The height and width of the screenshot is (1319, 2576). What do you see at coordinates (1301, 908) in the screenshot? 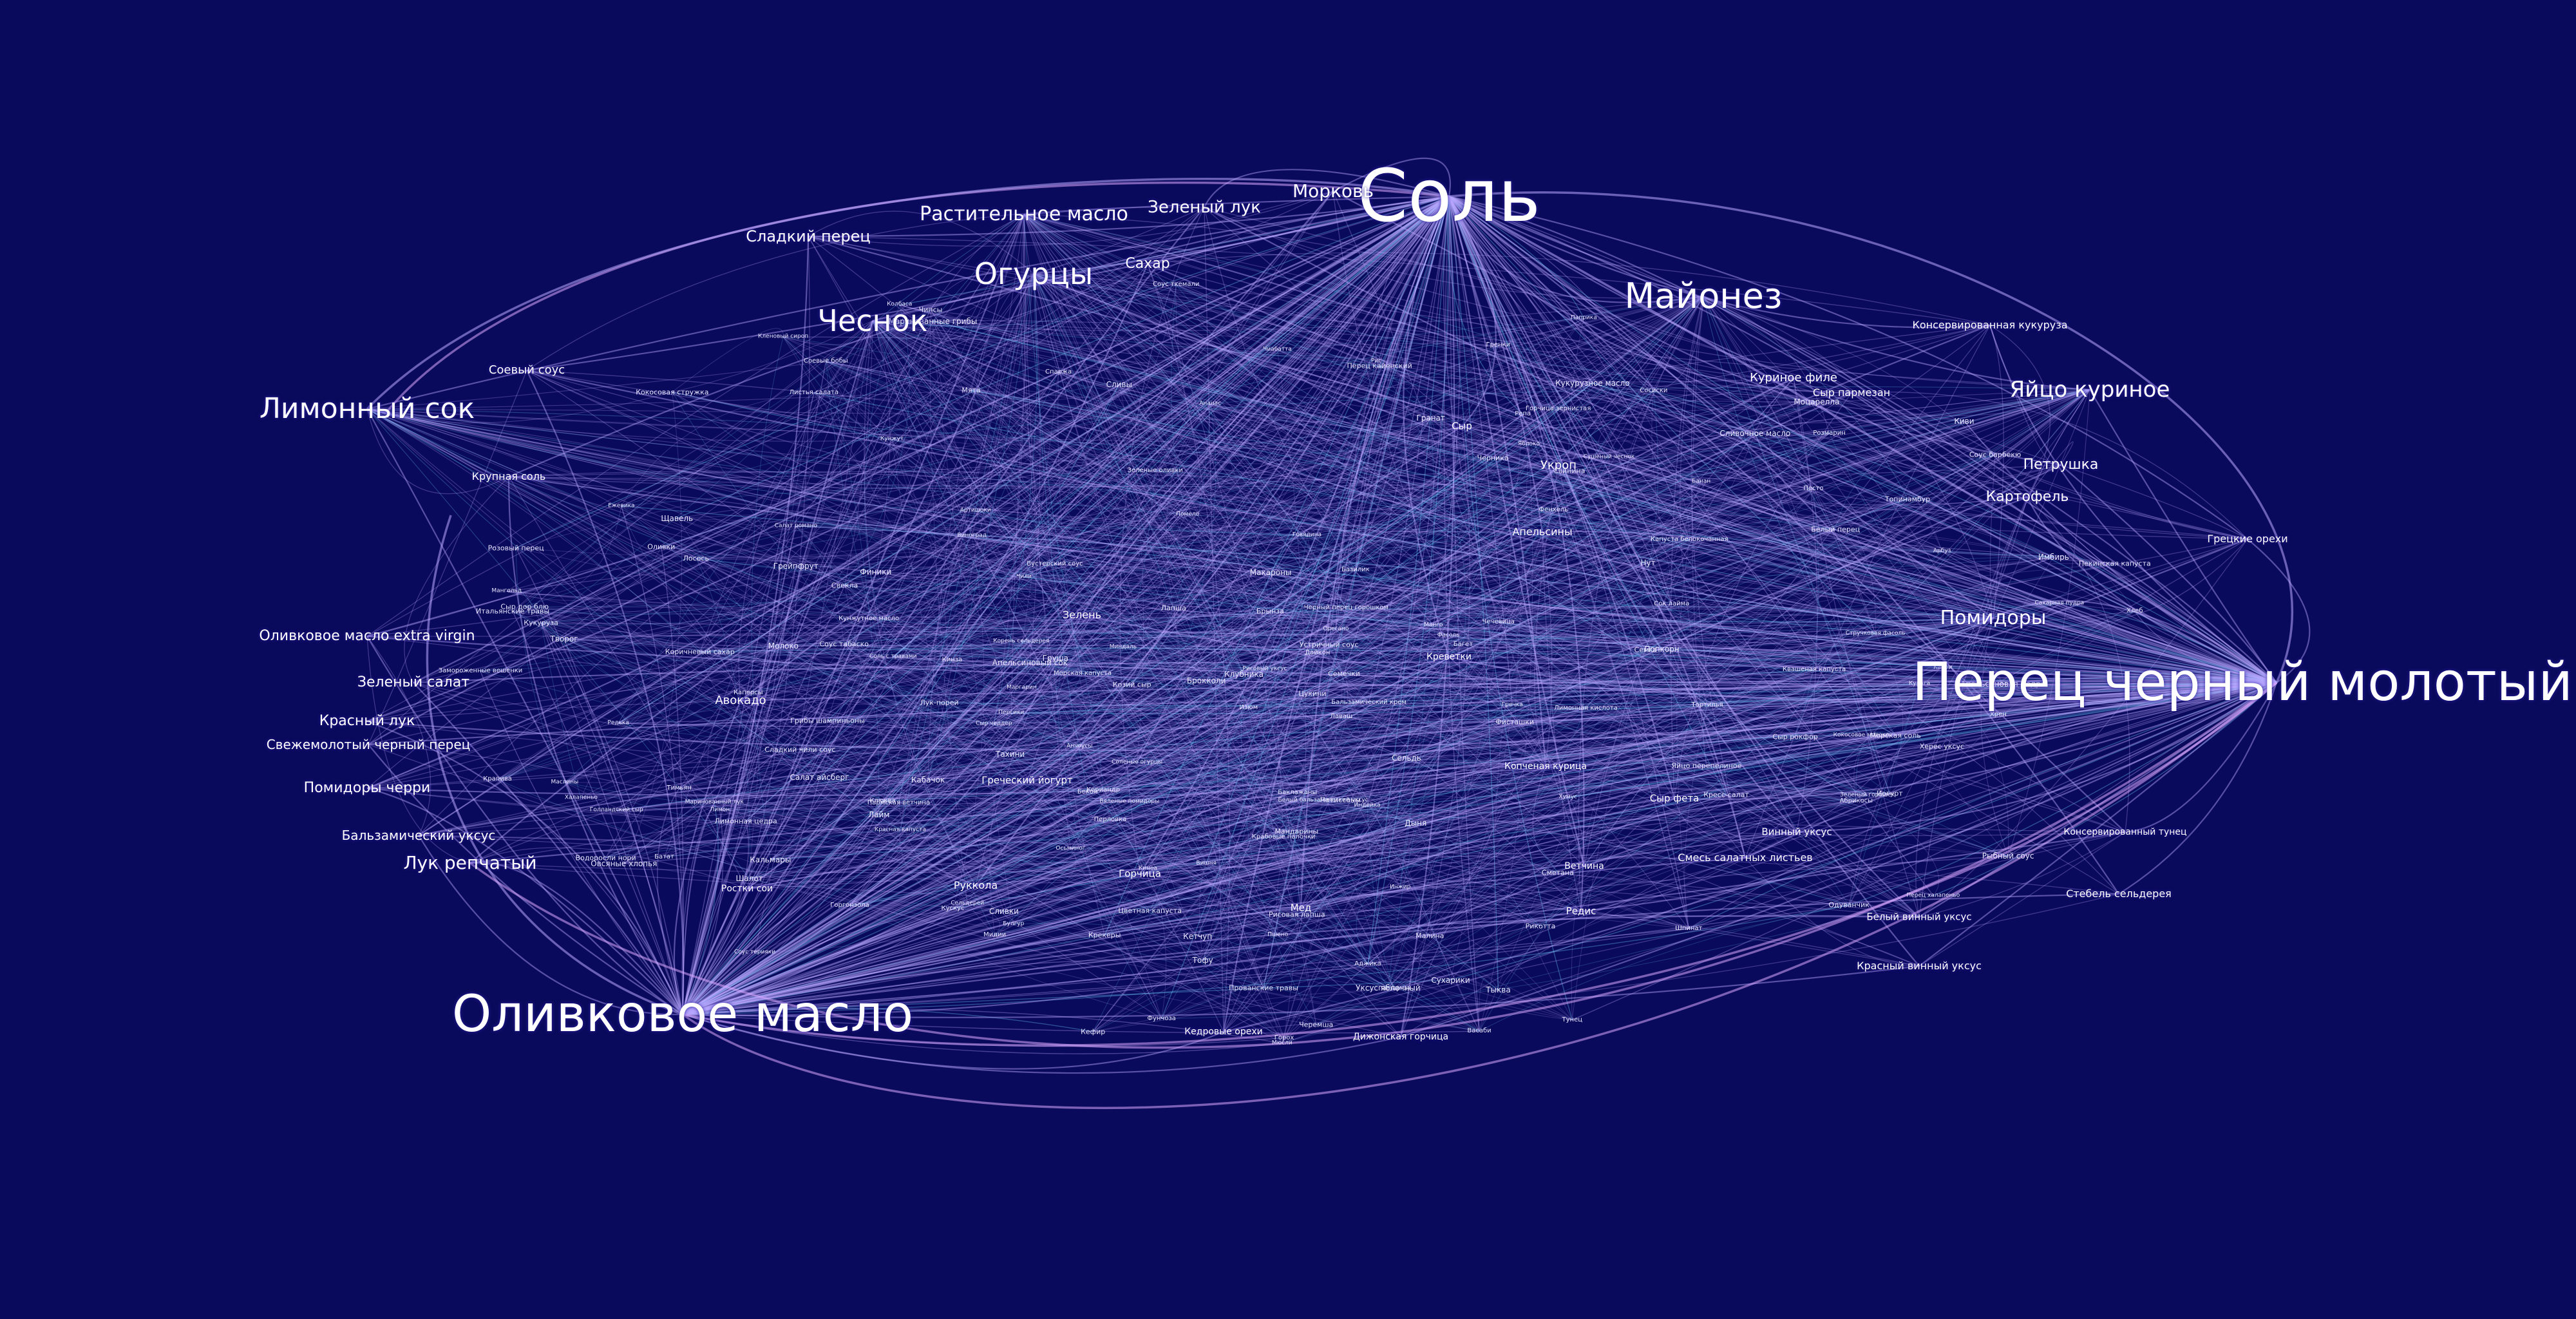
I see `graph-node-major: Мед` at bounding box center [1301, 908].